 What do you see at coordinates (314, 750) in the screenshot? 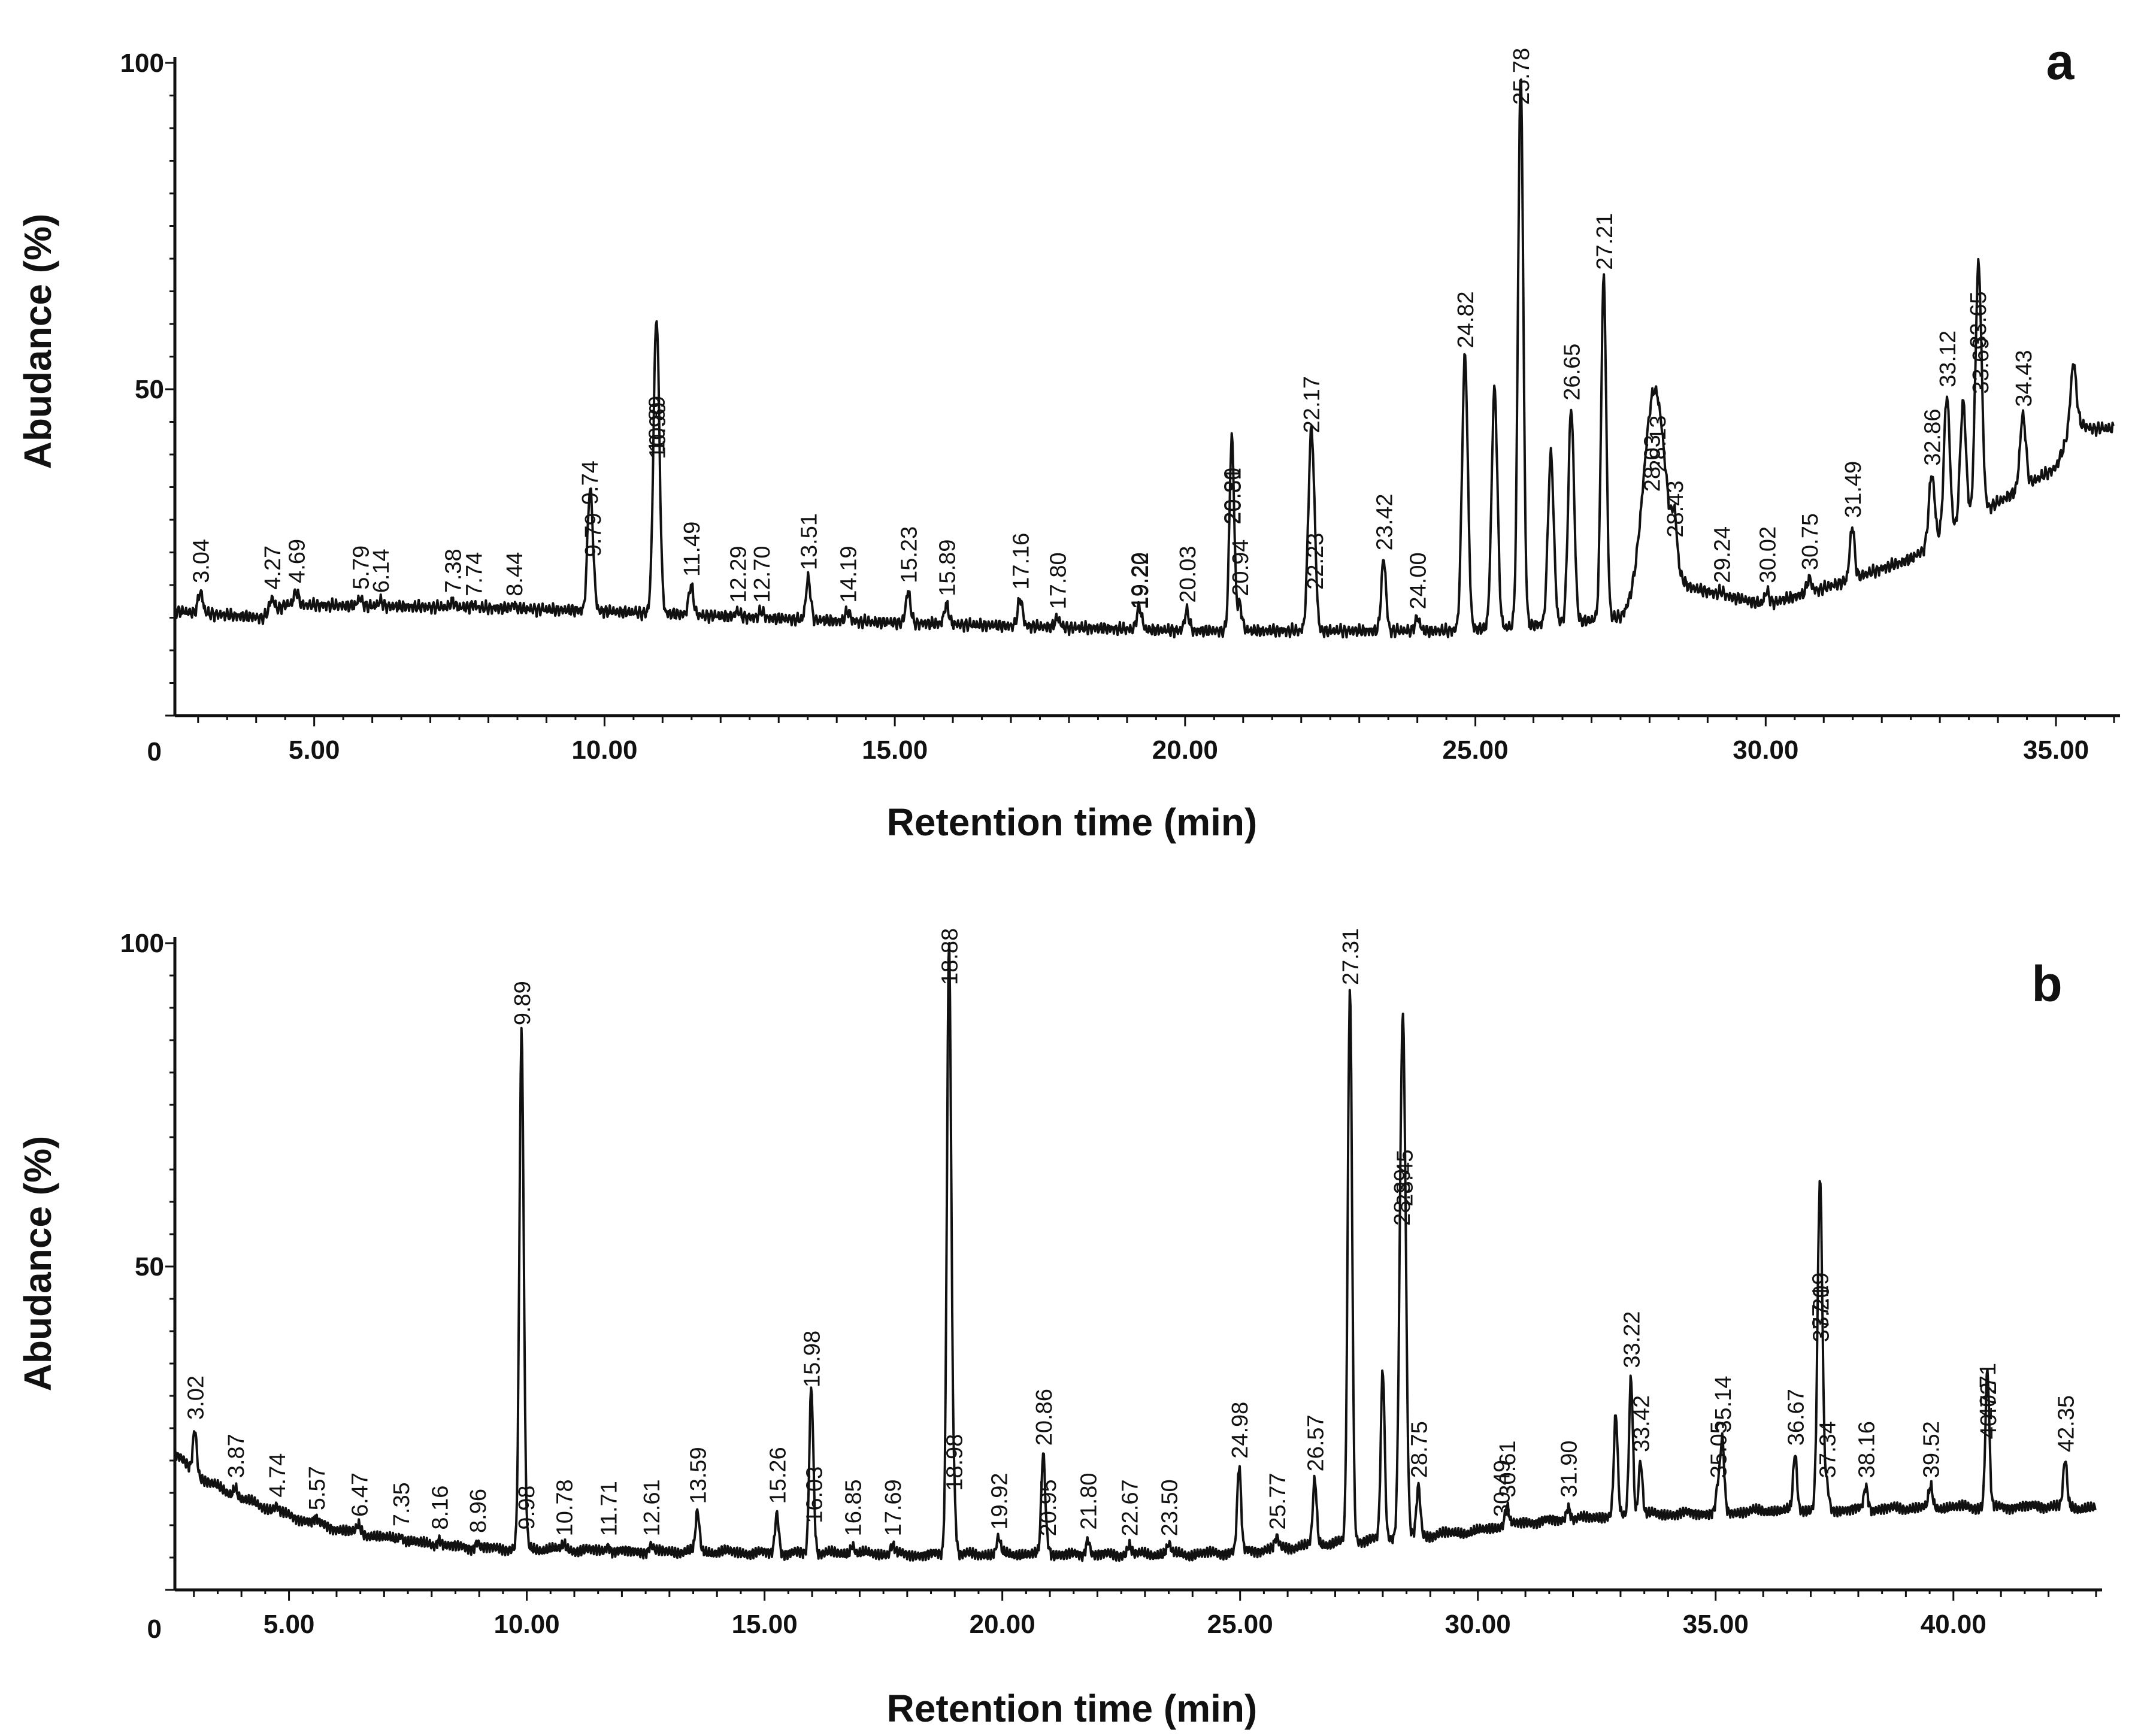
I see `x-tick-label: 5.00` at bounding box center [314, 750].